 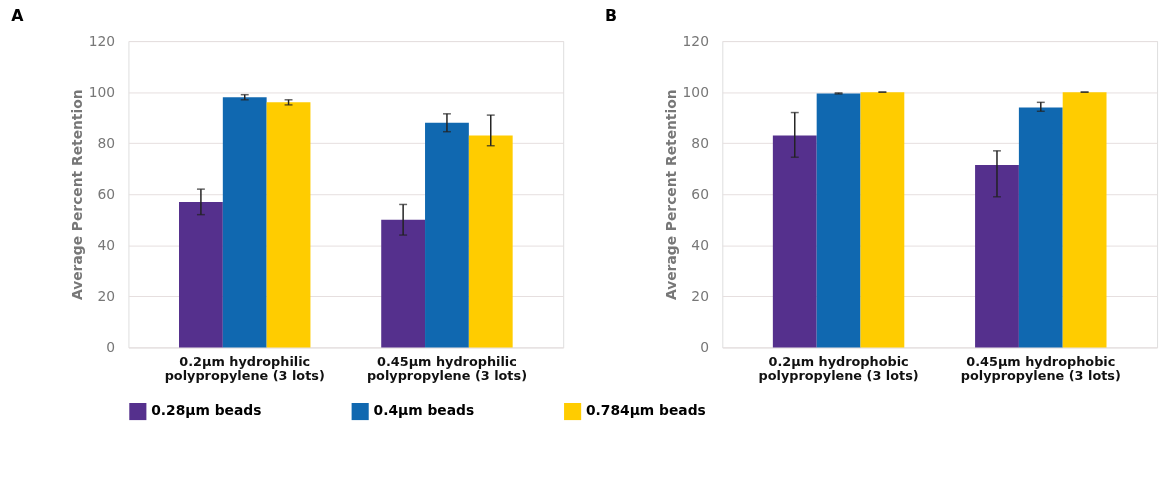 What do you see at coordinates (206, 410) in the screenshot?
I see `legend-label: 0.28µm beads` at bounding box center [206, 410].